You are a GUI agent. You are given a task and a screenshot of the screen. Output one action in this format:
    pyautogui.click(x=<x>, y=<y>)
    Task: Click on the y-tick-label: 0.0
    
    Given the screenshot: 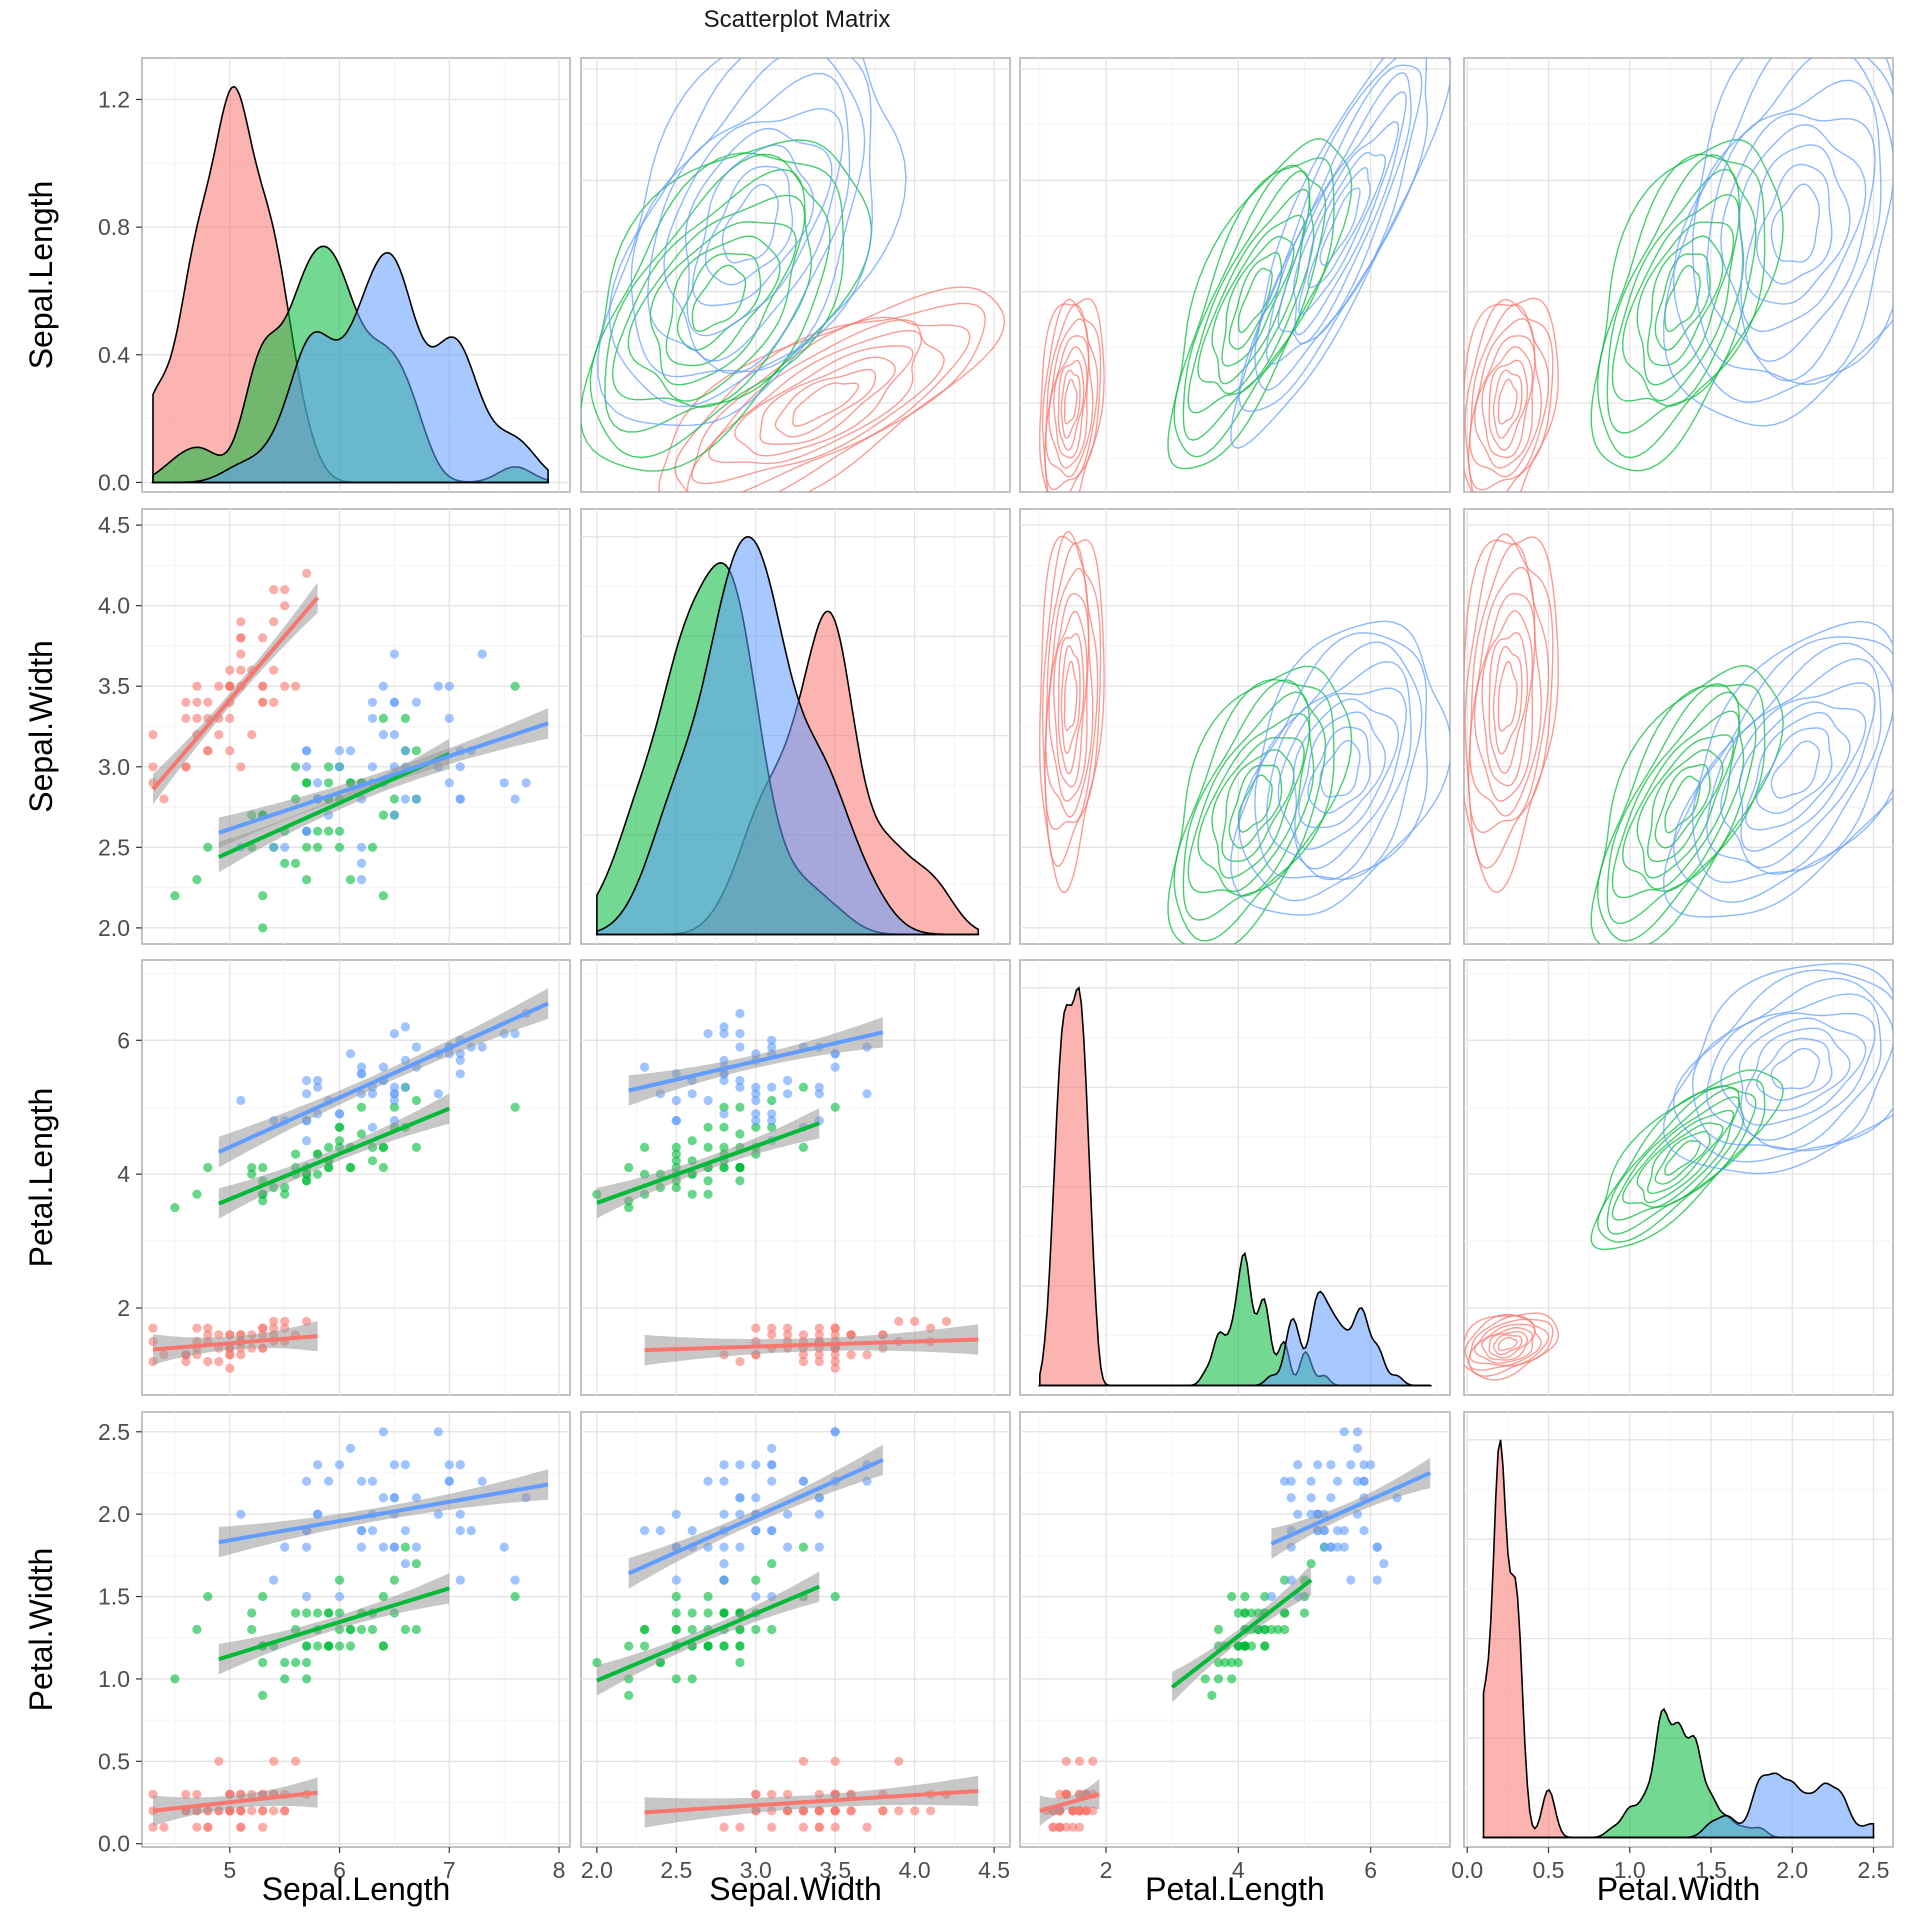 What is the action you would take?
    pyautogui.click(x=114, y=482)
    